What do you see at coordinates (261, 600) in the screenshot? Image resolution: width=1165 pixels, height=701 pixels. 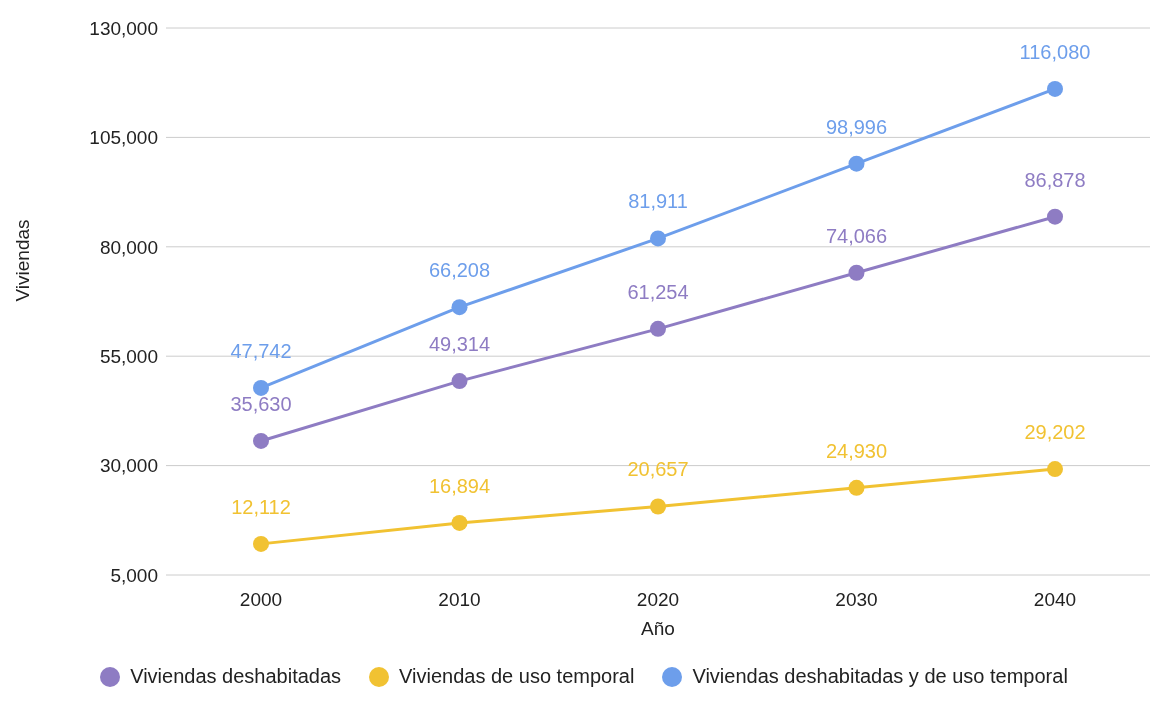 I see `x-tick-label: 2000` at bounding box center [261, 600].